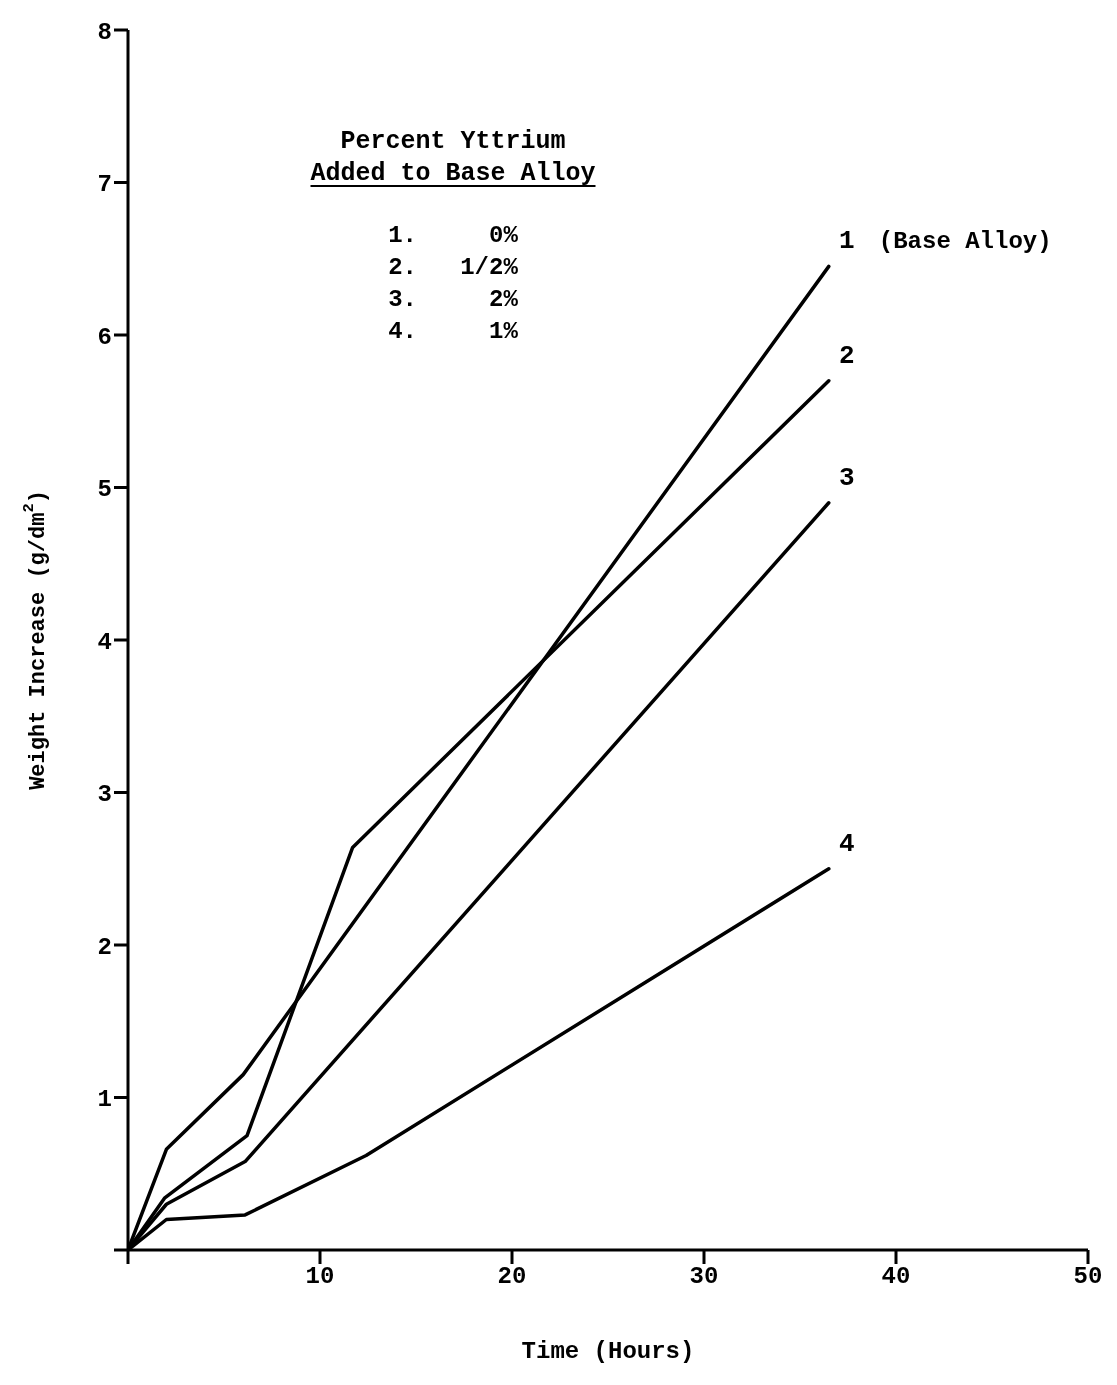  What do you see at coordinates (104, 337) in the screenshot?
I see `y-tick-label: 6` at bounding box center [104, 337].